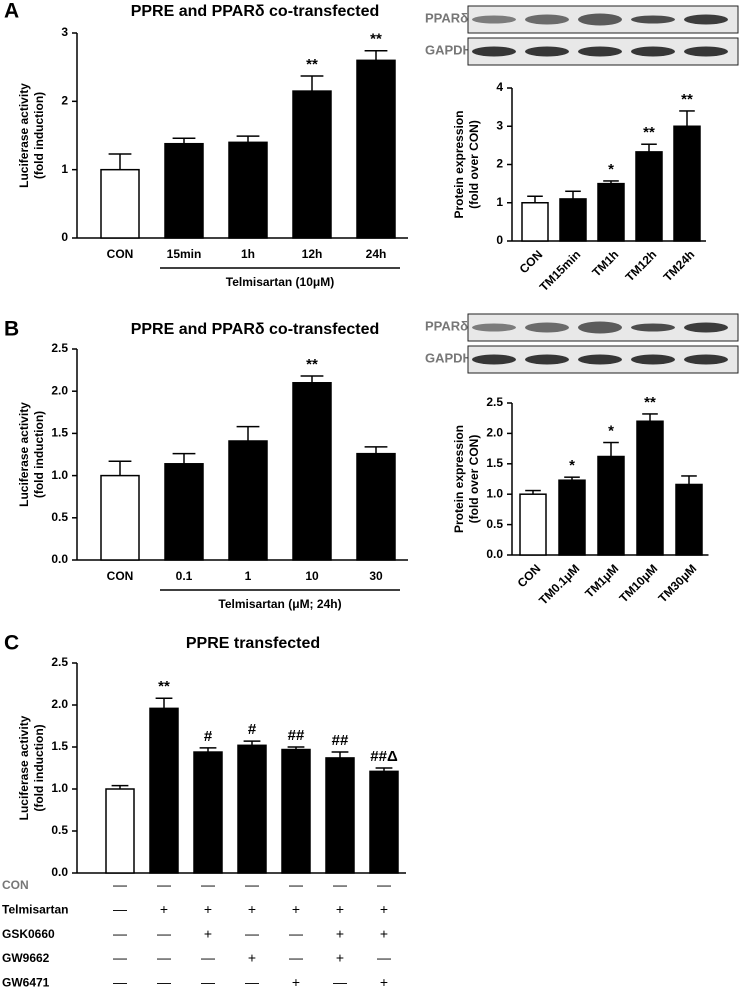  What do you see at coordinates (376, 254) in the screenshot?
I see `x-tick-label: 24h` at bounding box center [376, 254].